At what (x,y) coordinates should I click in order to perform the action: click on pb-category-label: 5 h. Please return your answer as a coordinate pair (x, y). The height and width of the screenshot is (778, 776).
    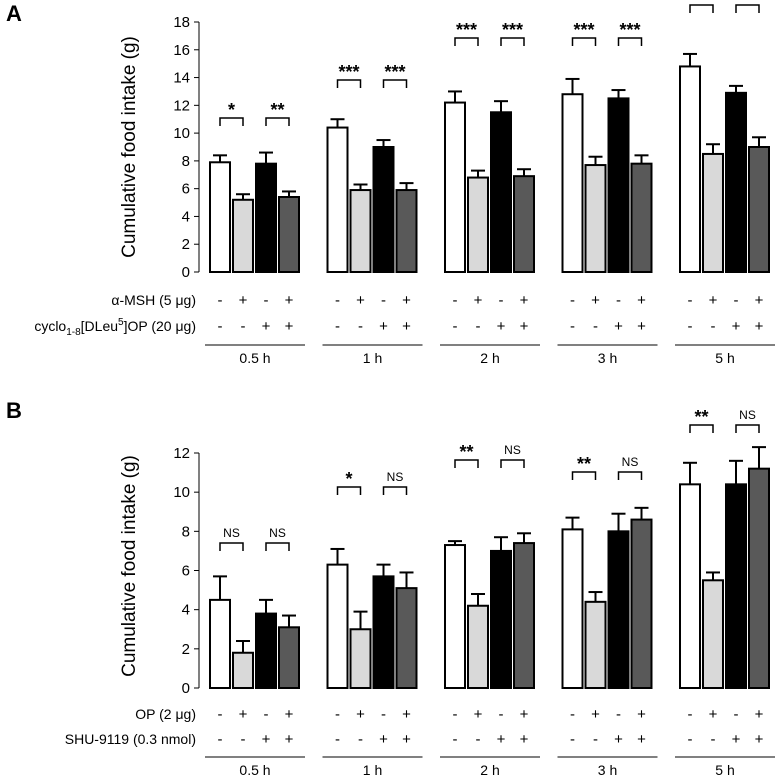
    Looking at the image, I should click on (724, 770).